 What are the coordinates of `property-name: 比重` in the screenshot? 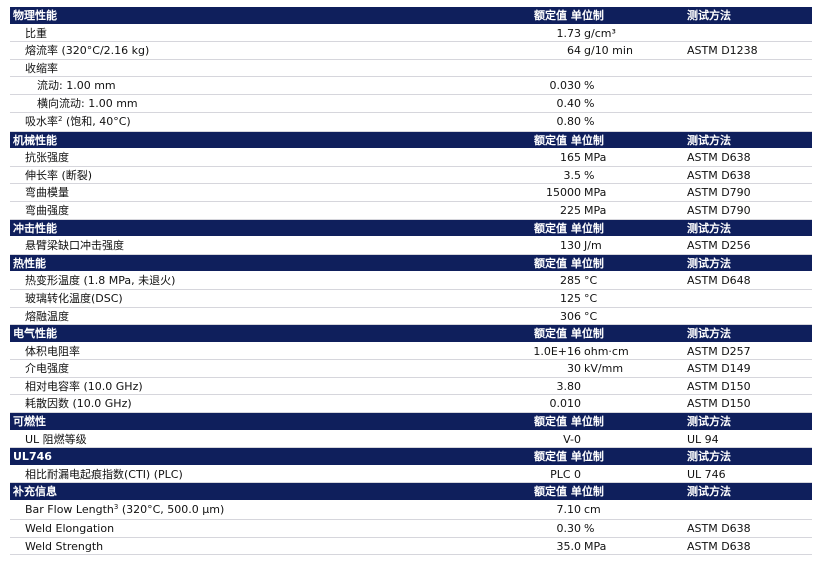 It's located at (36, 33).